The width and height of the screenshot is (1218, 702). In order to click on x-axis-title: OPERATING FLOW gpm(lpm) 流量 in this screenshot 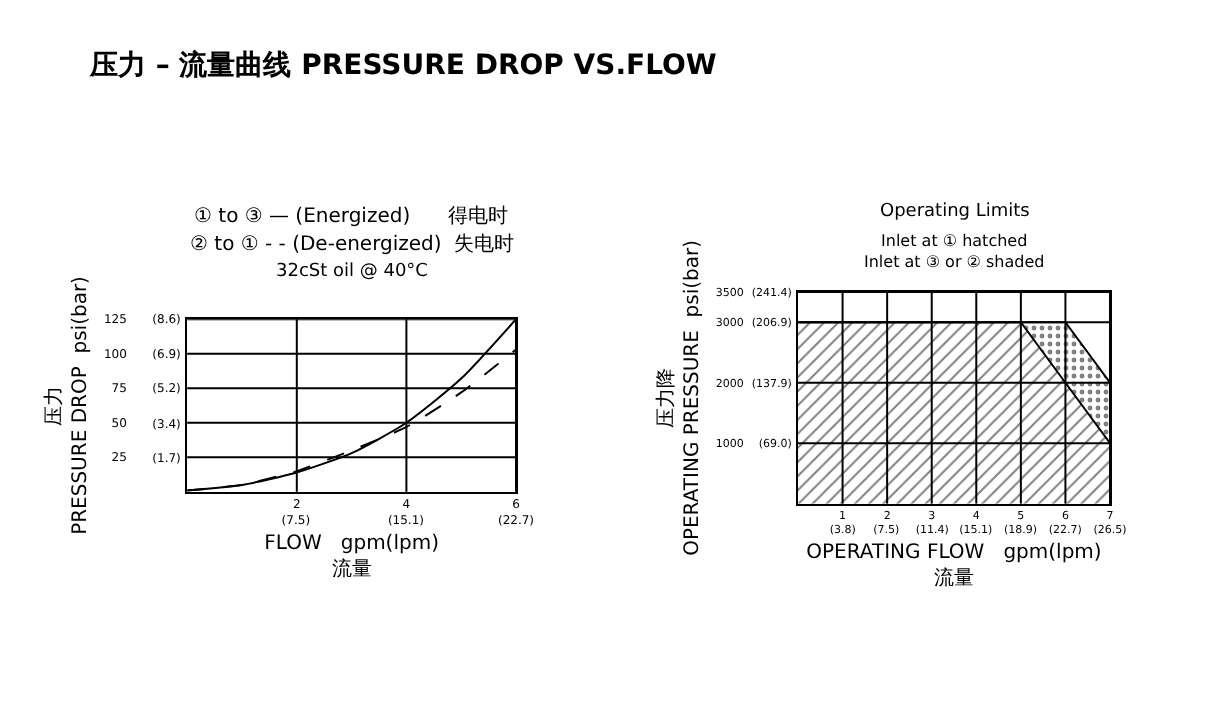, I will do `click(954, 565)`.